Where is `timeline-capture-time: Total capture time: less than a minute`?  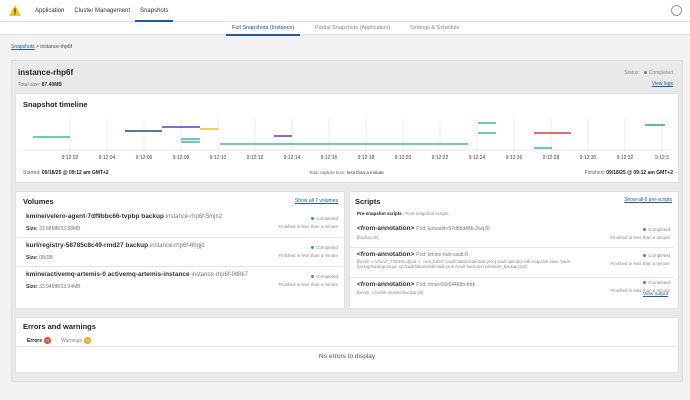
timeline-capture-time: Total capture time: less than a minute is located at coordinates (346, 172).